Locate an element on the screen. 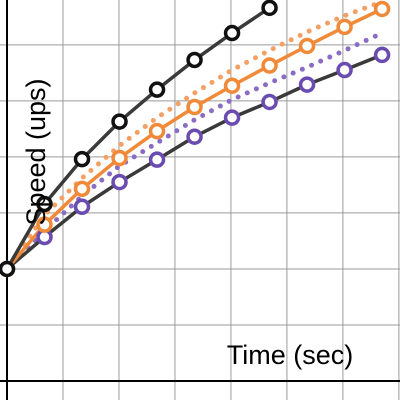 The image size is (400, 400). y-axis-label: Speed (ups) is located at coordinates (36, 151).